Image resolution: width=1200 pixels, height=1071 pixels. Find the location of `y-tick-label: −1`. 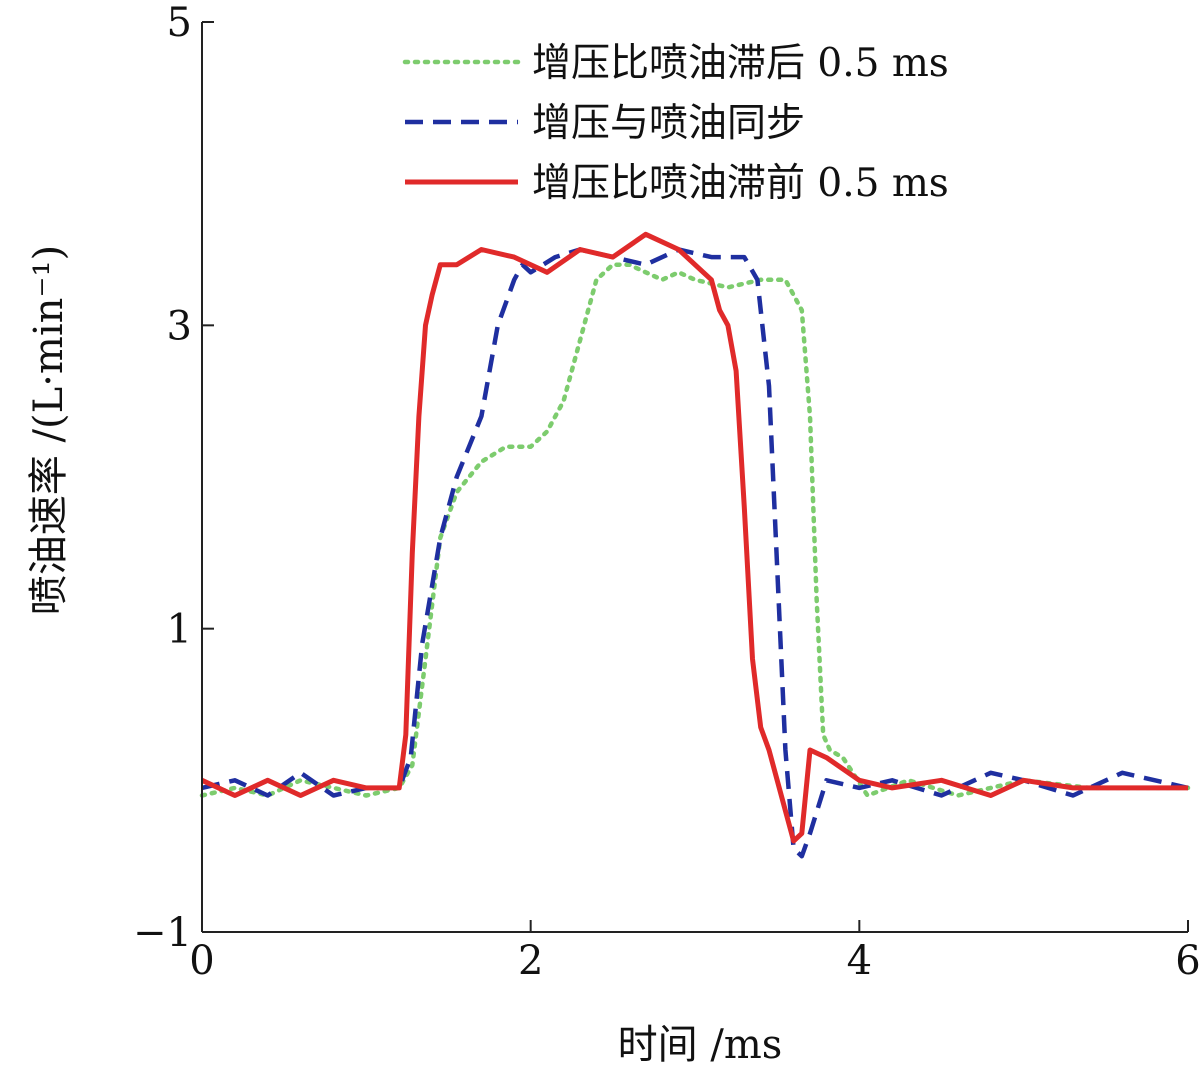

y-tick-label: −1 is located at coordinates (162, 933).